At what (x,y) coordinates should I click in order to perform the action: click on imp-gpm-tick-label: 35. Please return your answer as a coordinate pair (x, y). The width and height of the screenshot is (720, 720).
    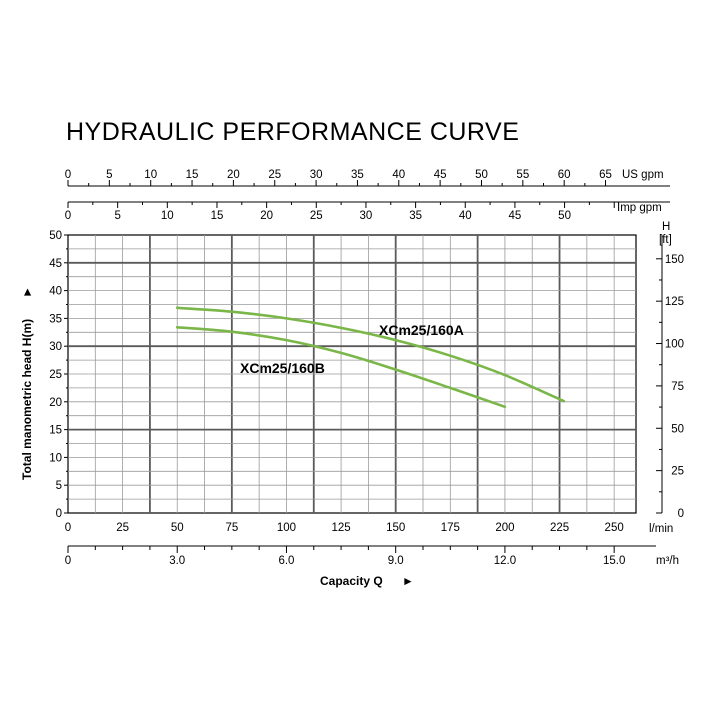
    Looking at the image, I should click on (415, 216).